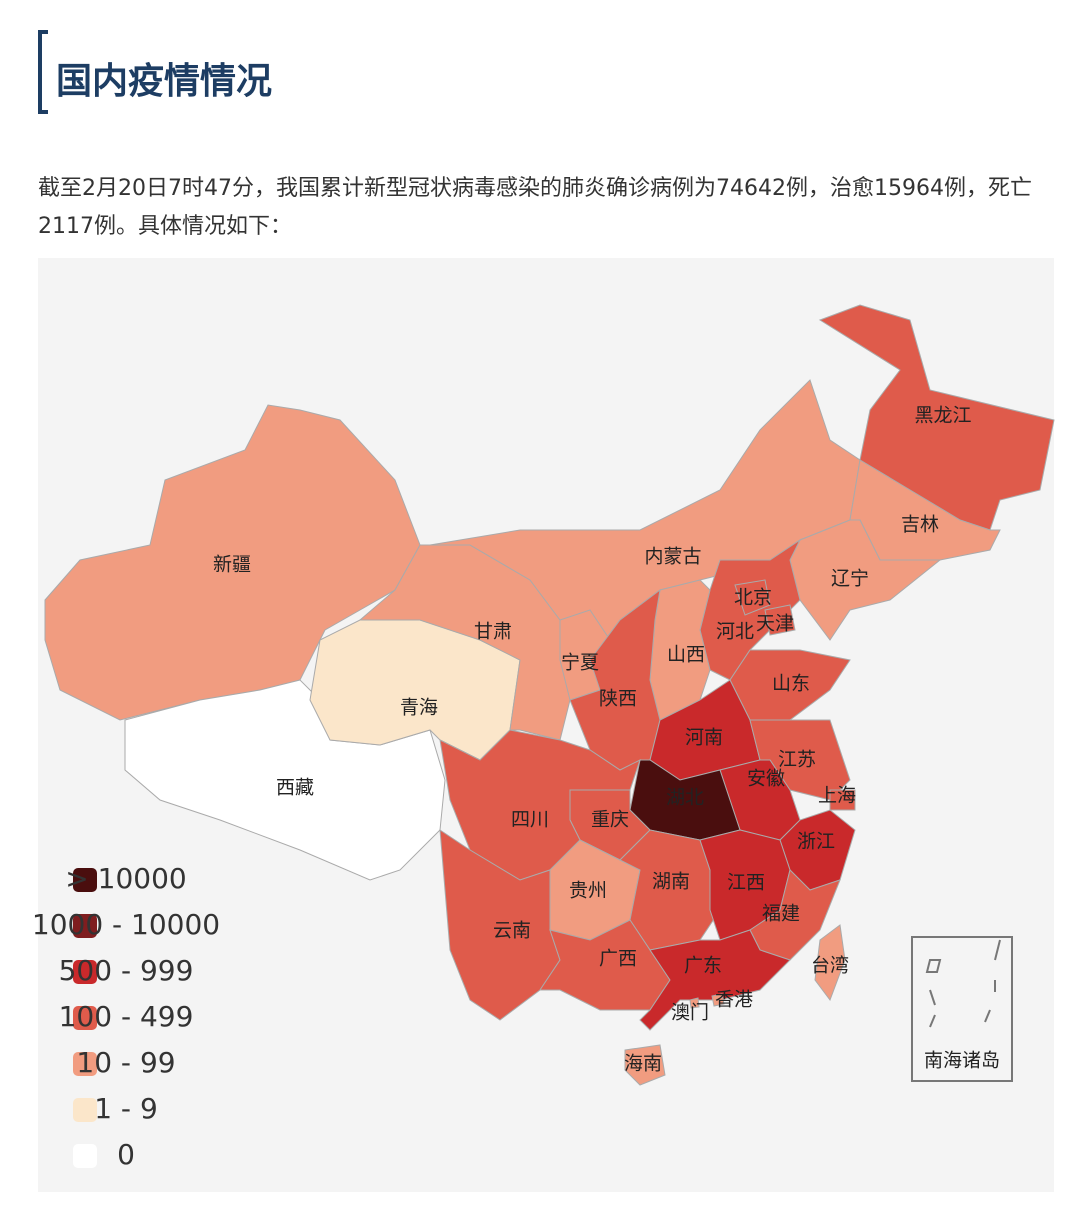 The width and height of the screenshot is (1089, 1228). I want to click on region-label: 安徽, so click(766, 779).